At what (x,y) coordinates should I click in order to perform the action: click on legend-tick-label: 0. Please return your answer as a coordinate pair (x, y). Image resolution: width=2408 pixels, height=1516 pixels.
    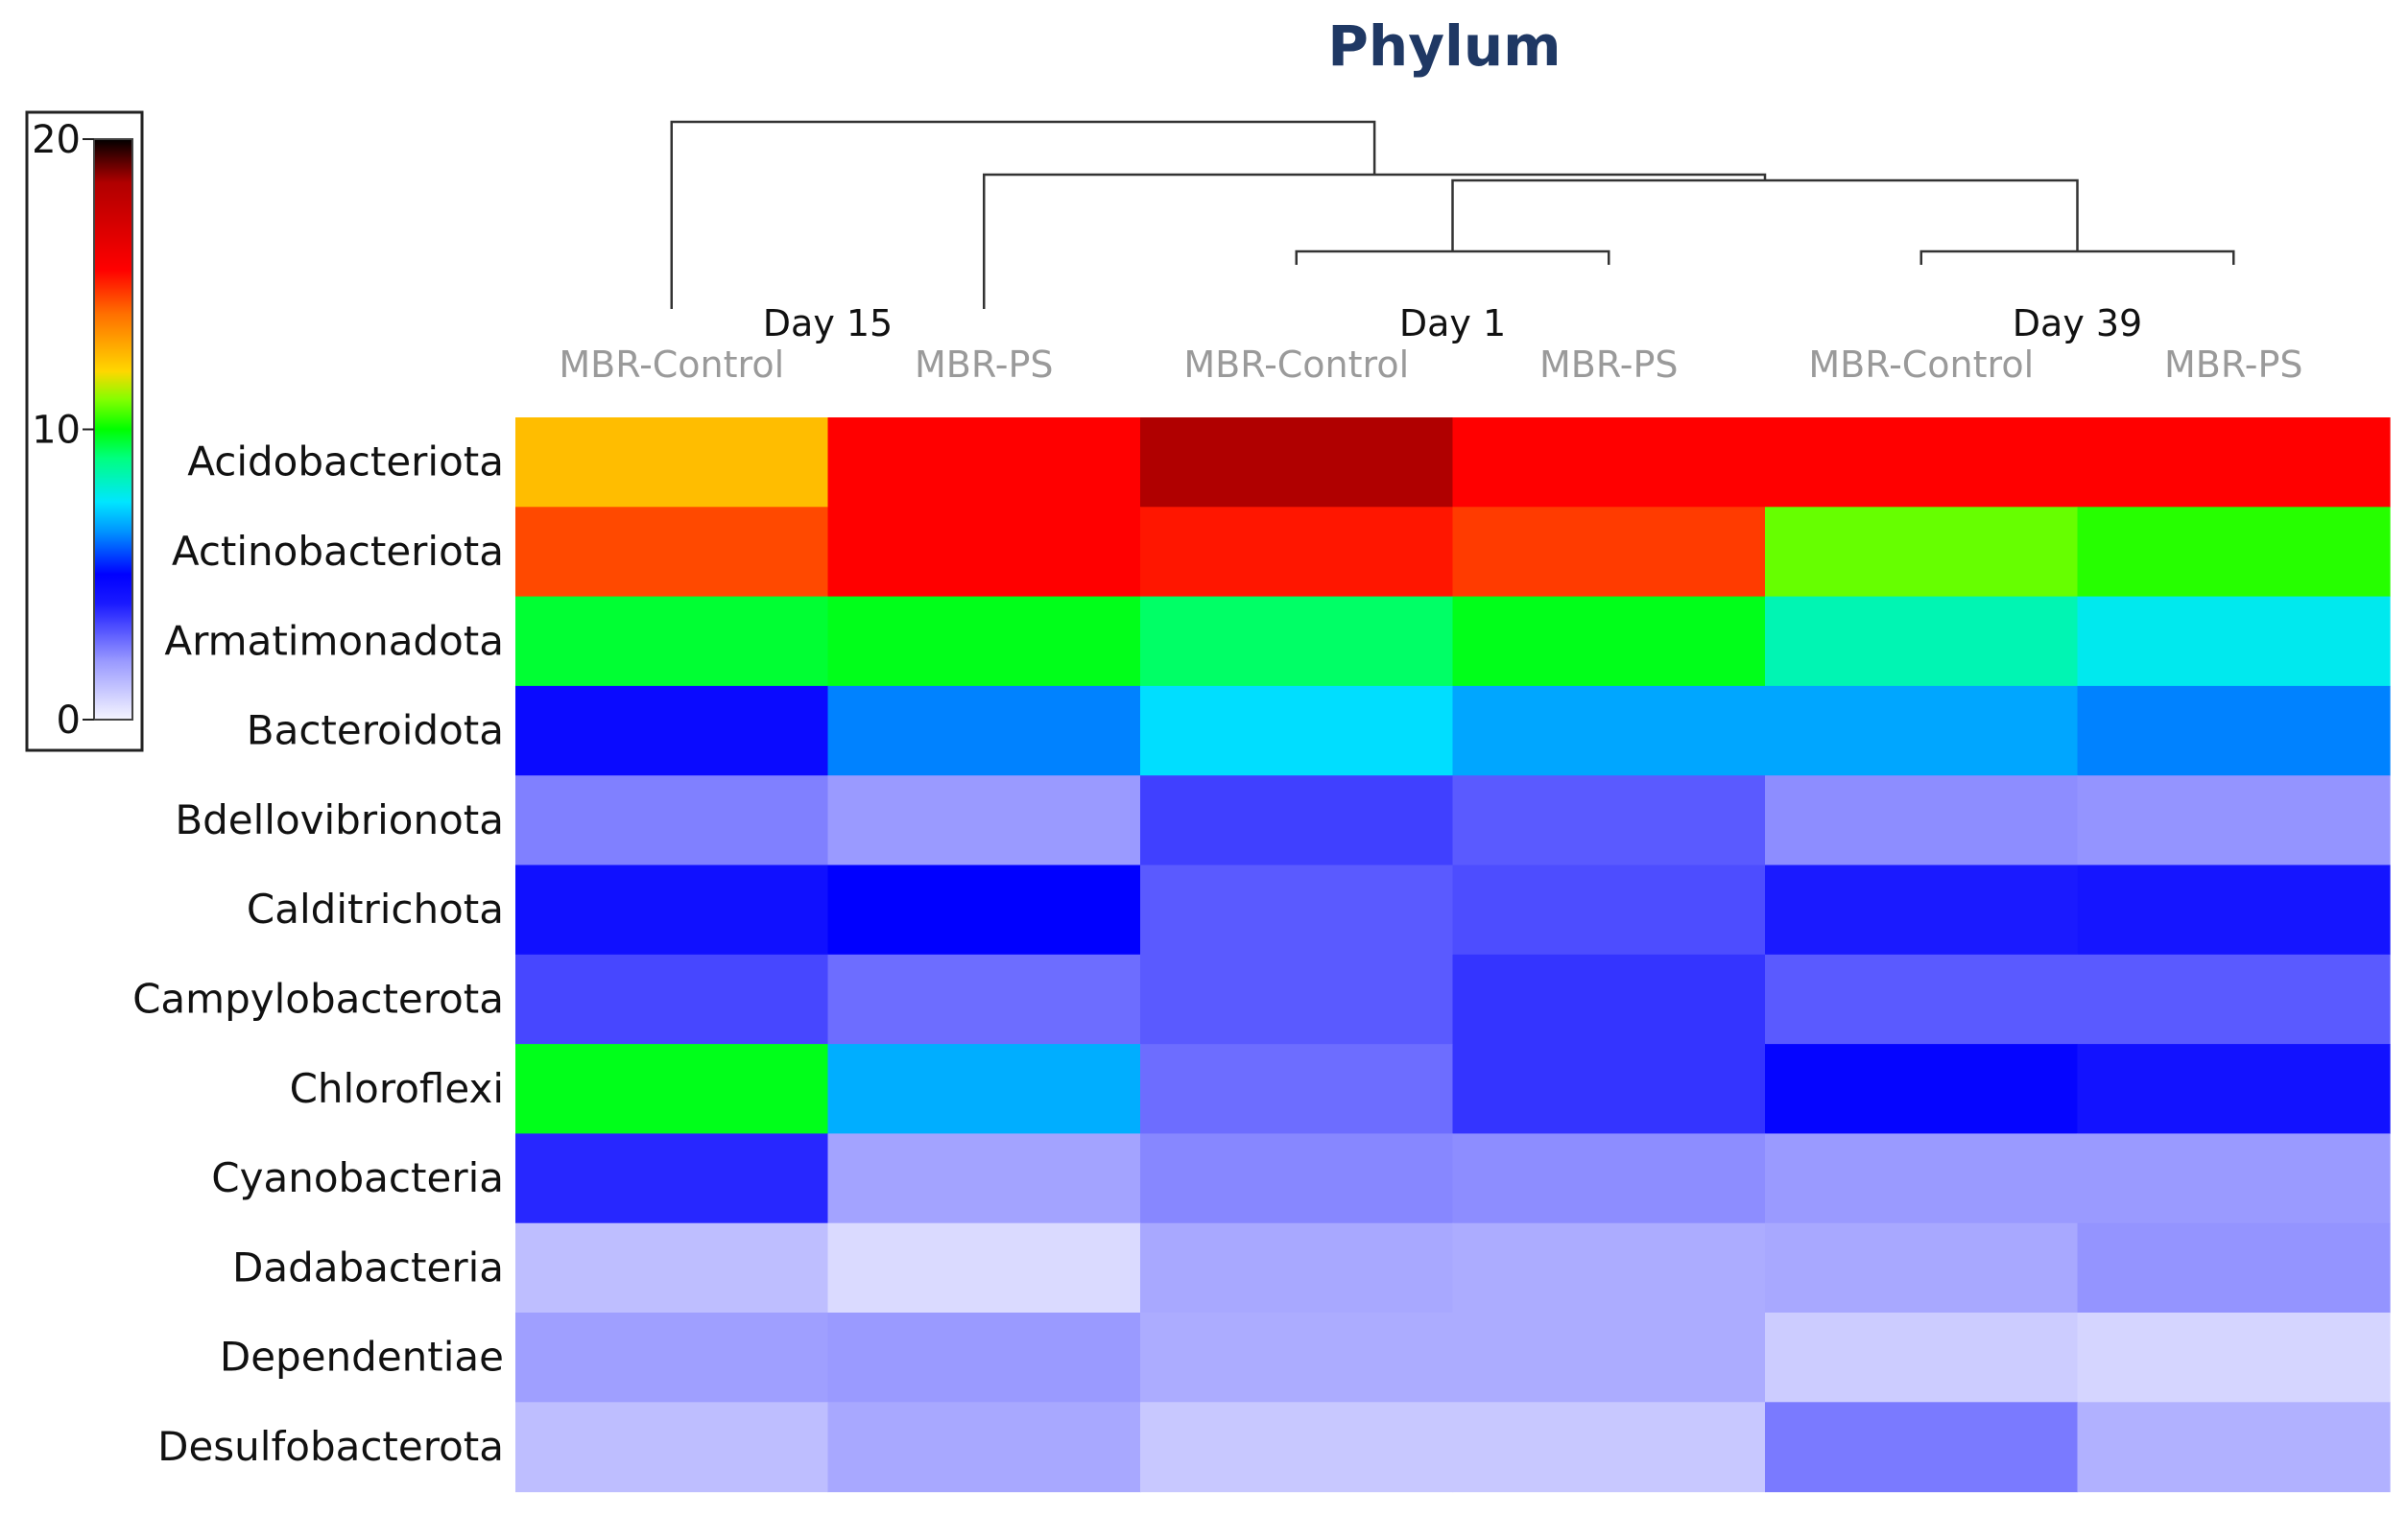
    Looking at the image, I should click on (69, 721).